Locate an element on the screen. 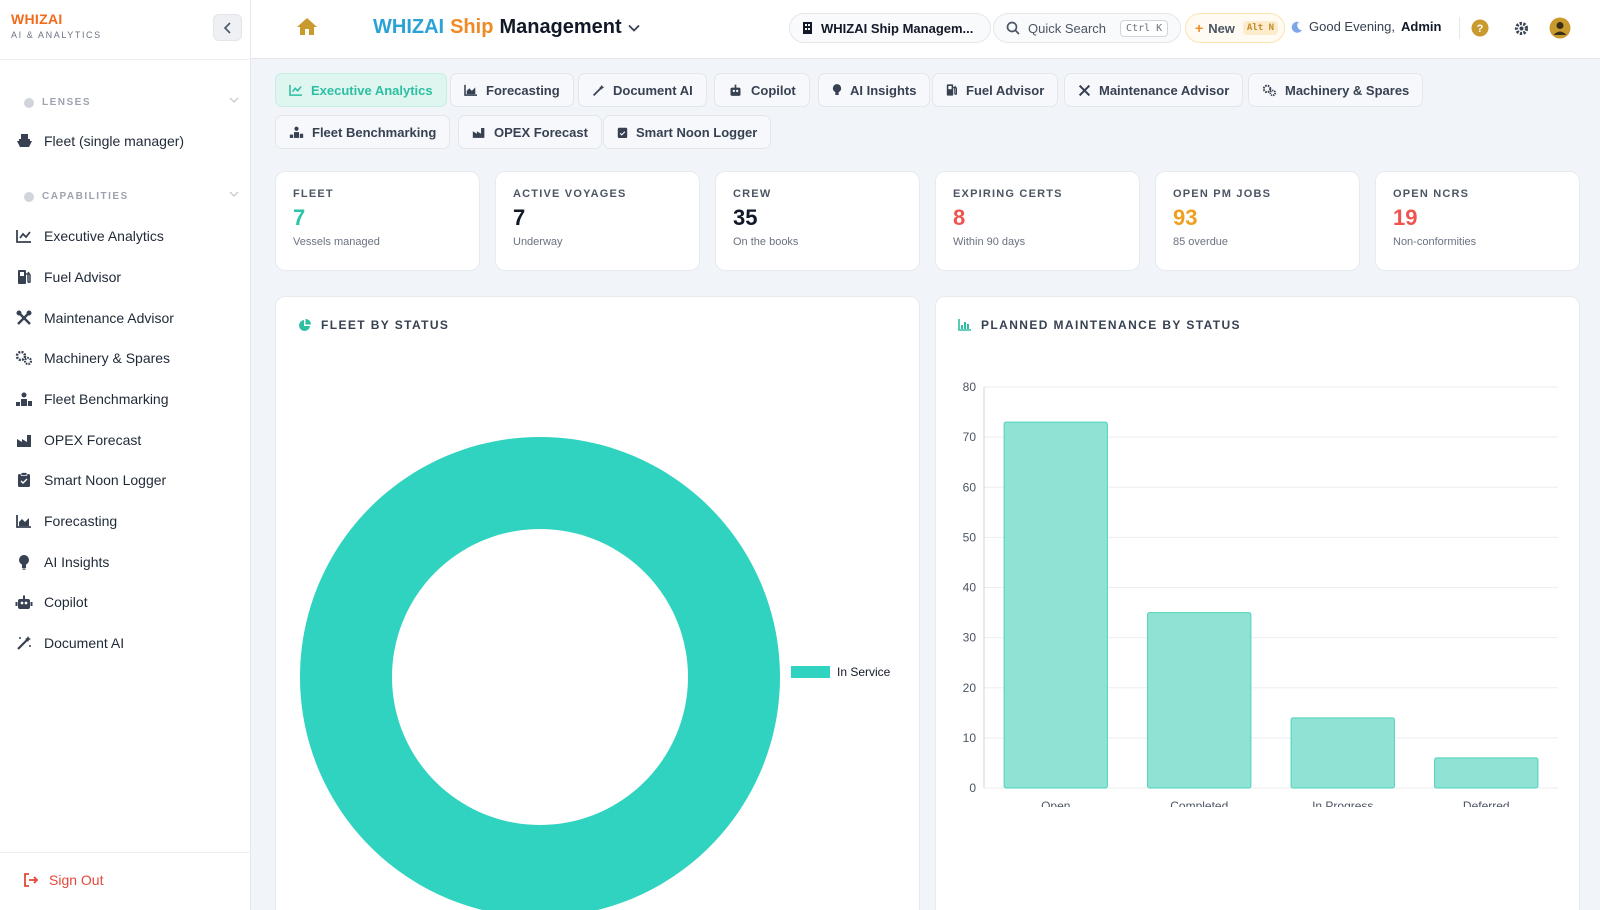  dot-icon is located at coordinates (29, 196).